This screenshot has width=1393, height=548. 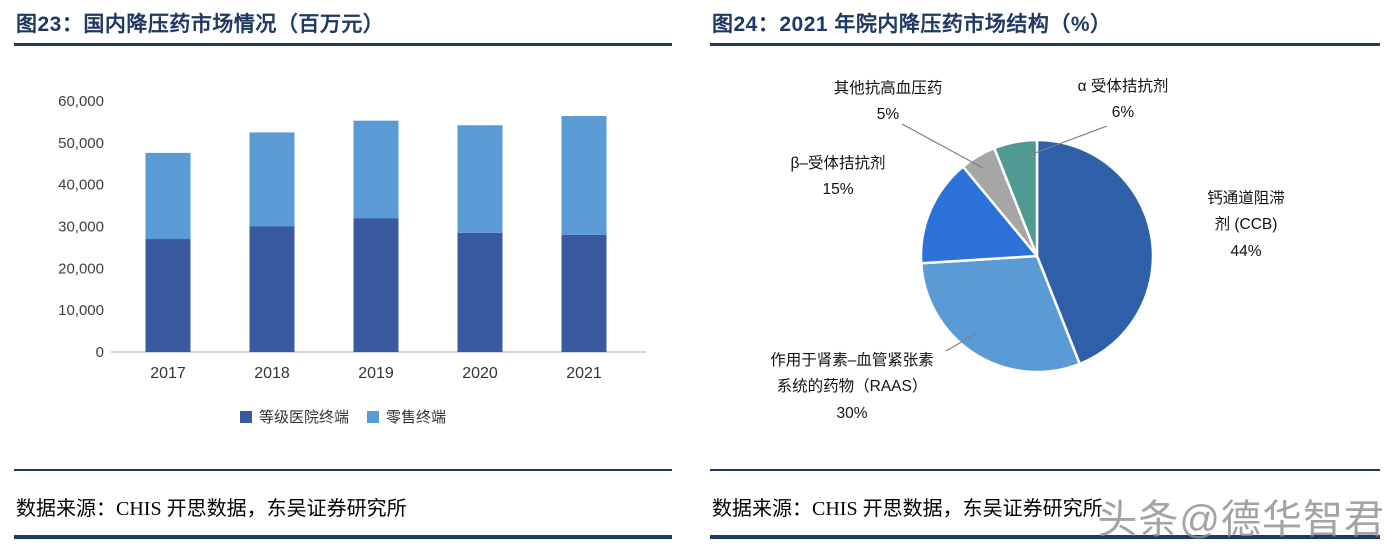 What do you see at coordinates (480, 373) in the screenshot?
I see `x-category-label: 2020` at bounding box center [480, 373].